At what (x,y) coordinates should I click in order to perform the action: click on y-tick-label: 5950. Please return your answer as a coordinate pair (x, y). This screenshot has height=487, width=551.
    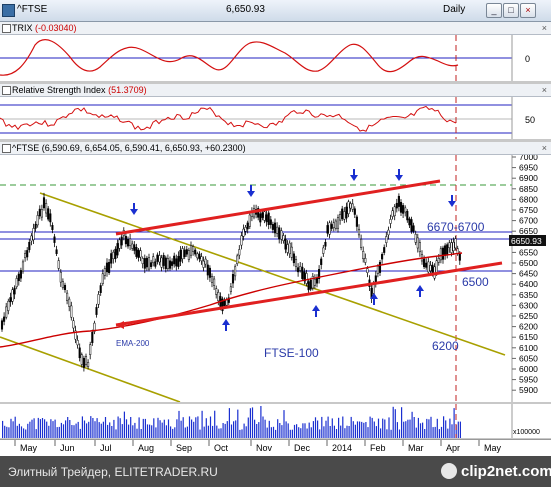
    Looking at the image, I should click on (528, 380).